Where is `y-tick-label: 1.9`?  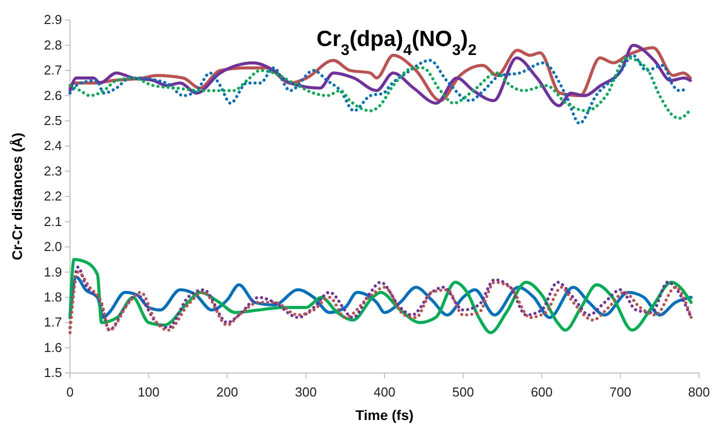
y-tick-label: 1.9 is located at coordinates (53, 272).